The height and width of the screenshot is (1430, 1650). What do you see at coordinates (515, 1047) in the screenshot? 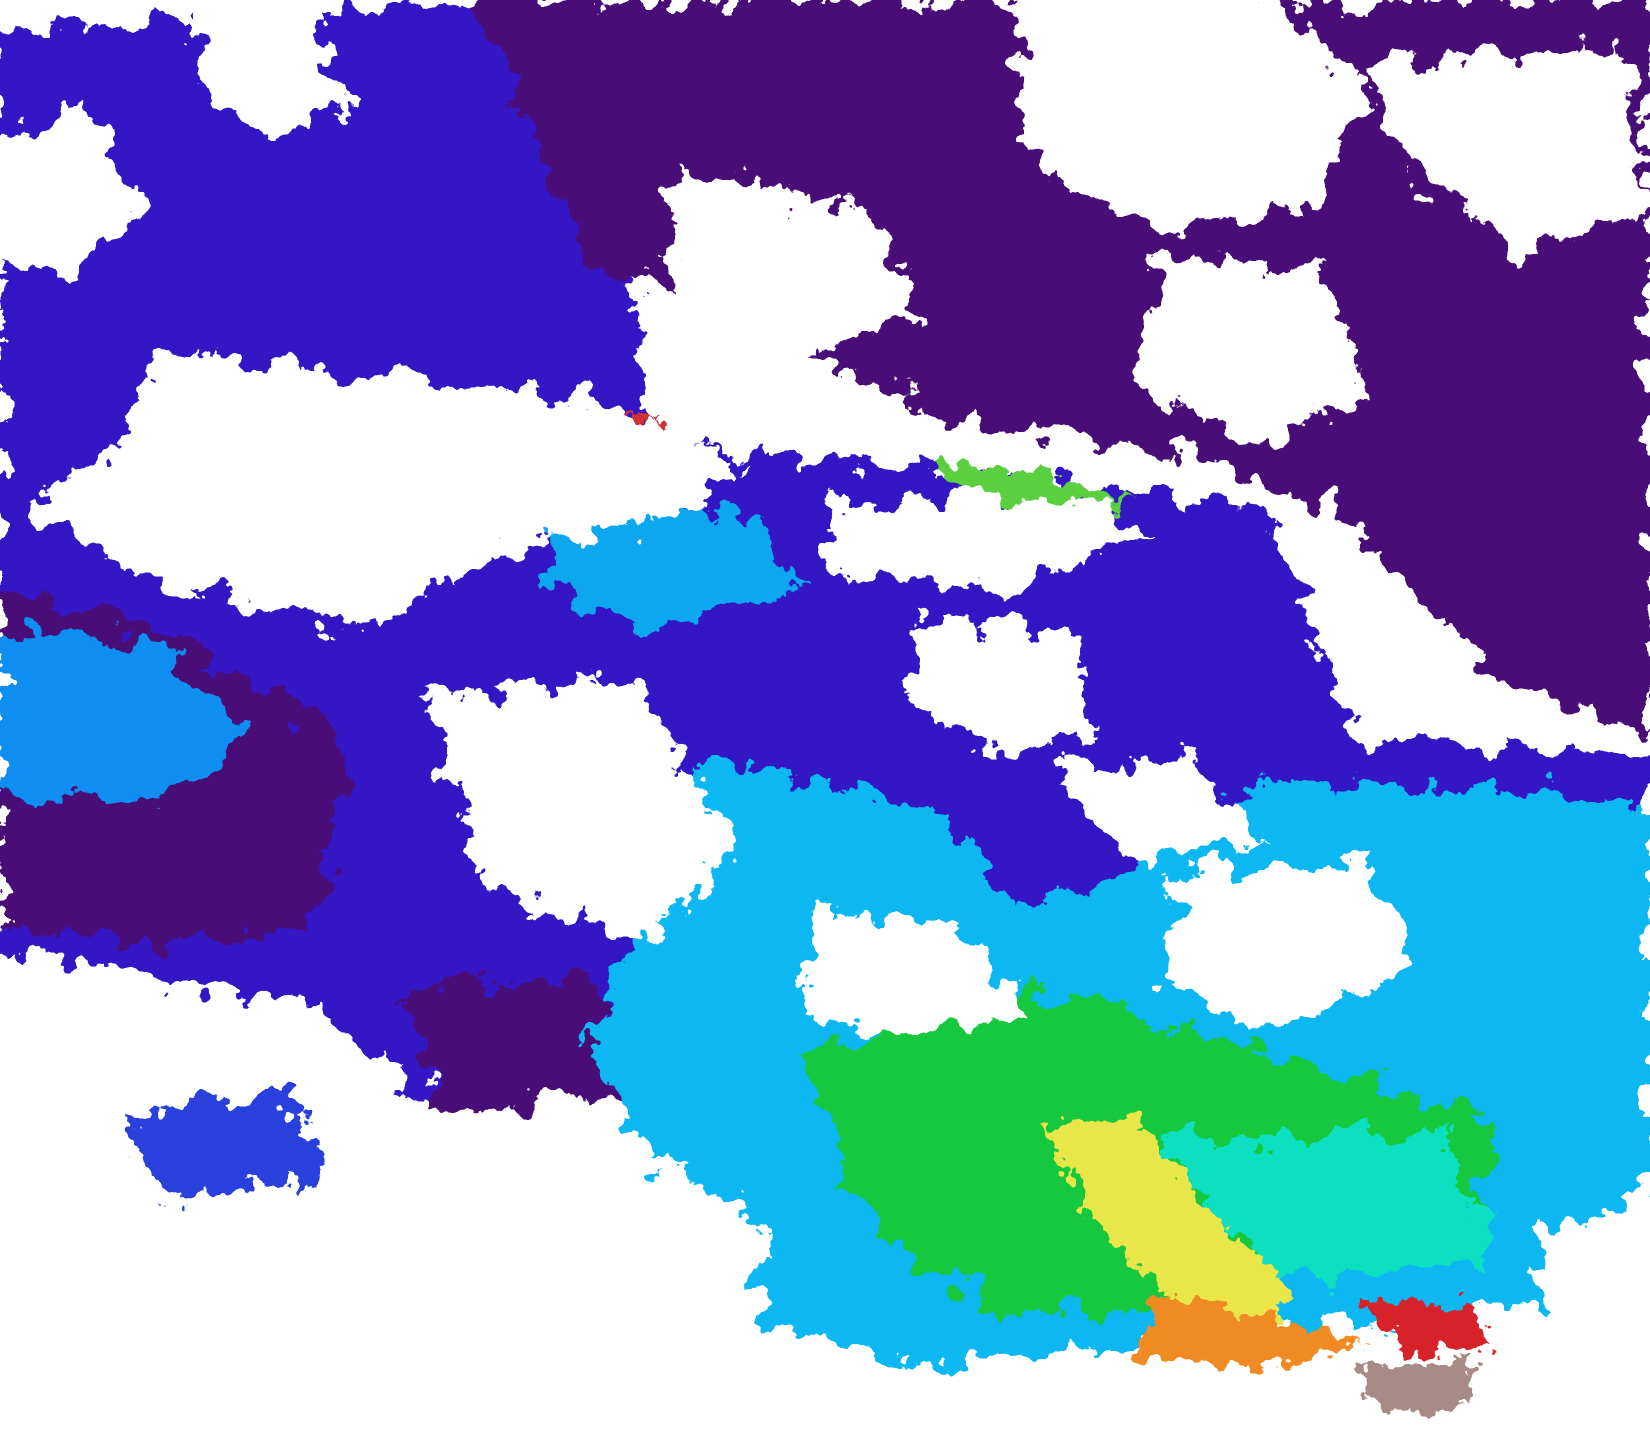
I see `purple-region` at bounding box center [515, 1047].